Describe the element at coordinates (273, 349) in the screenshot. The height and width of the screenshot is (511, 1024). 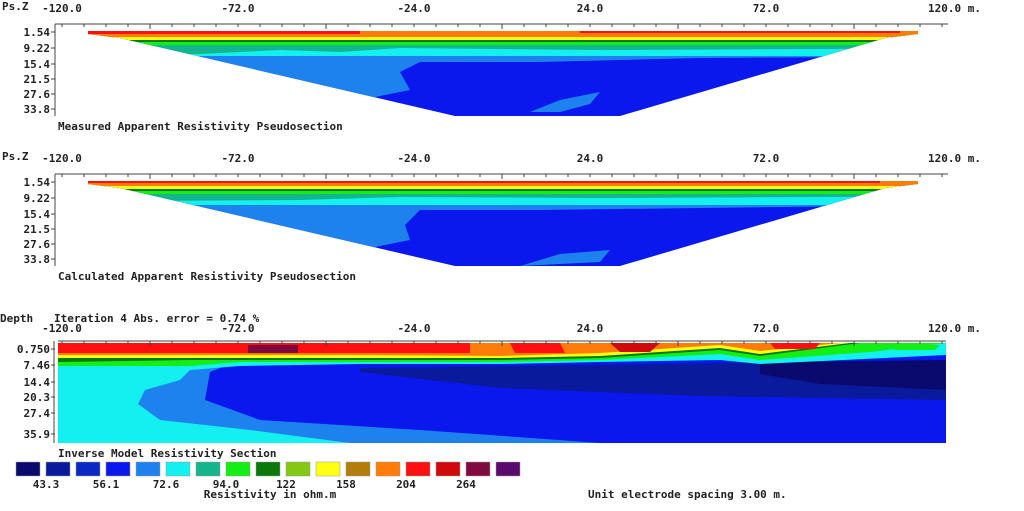
I see `band-maroon` at that location.